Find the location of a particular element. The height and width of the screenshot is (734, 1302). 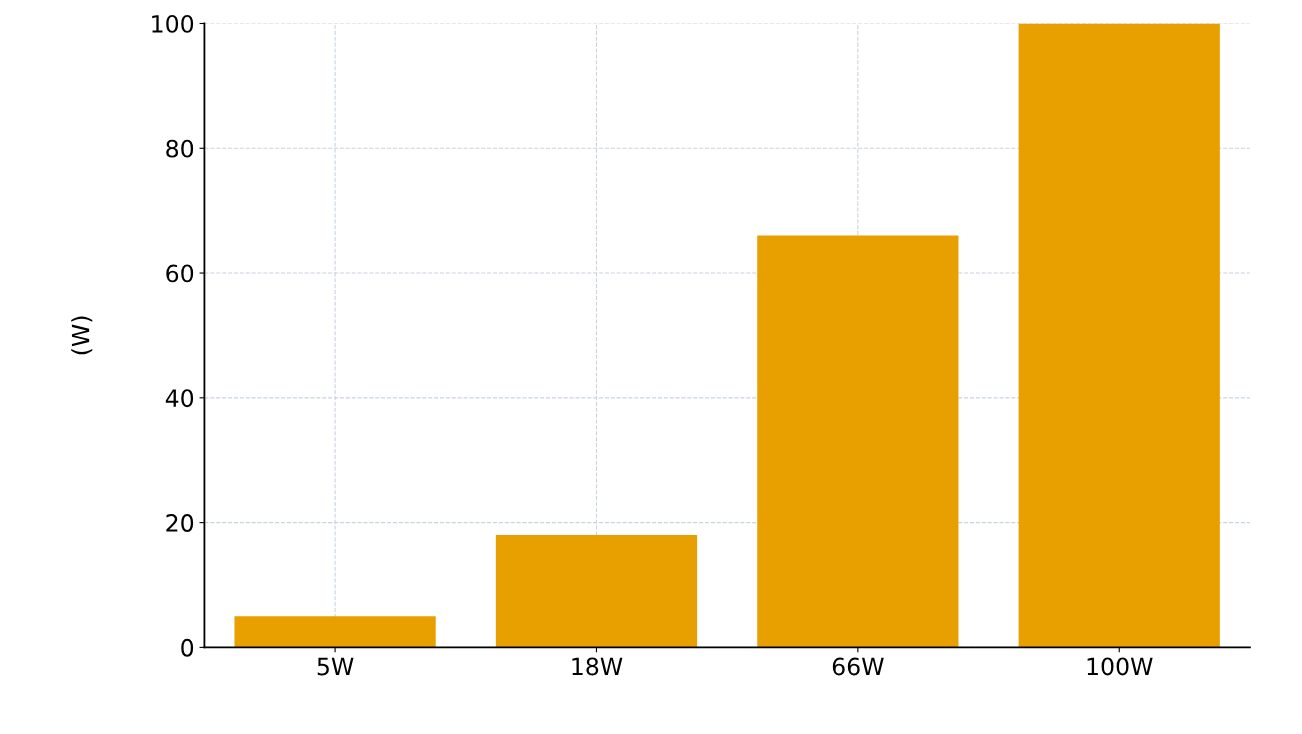

y-tick-label: 80 is located at coordinates (180, 148).